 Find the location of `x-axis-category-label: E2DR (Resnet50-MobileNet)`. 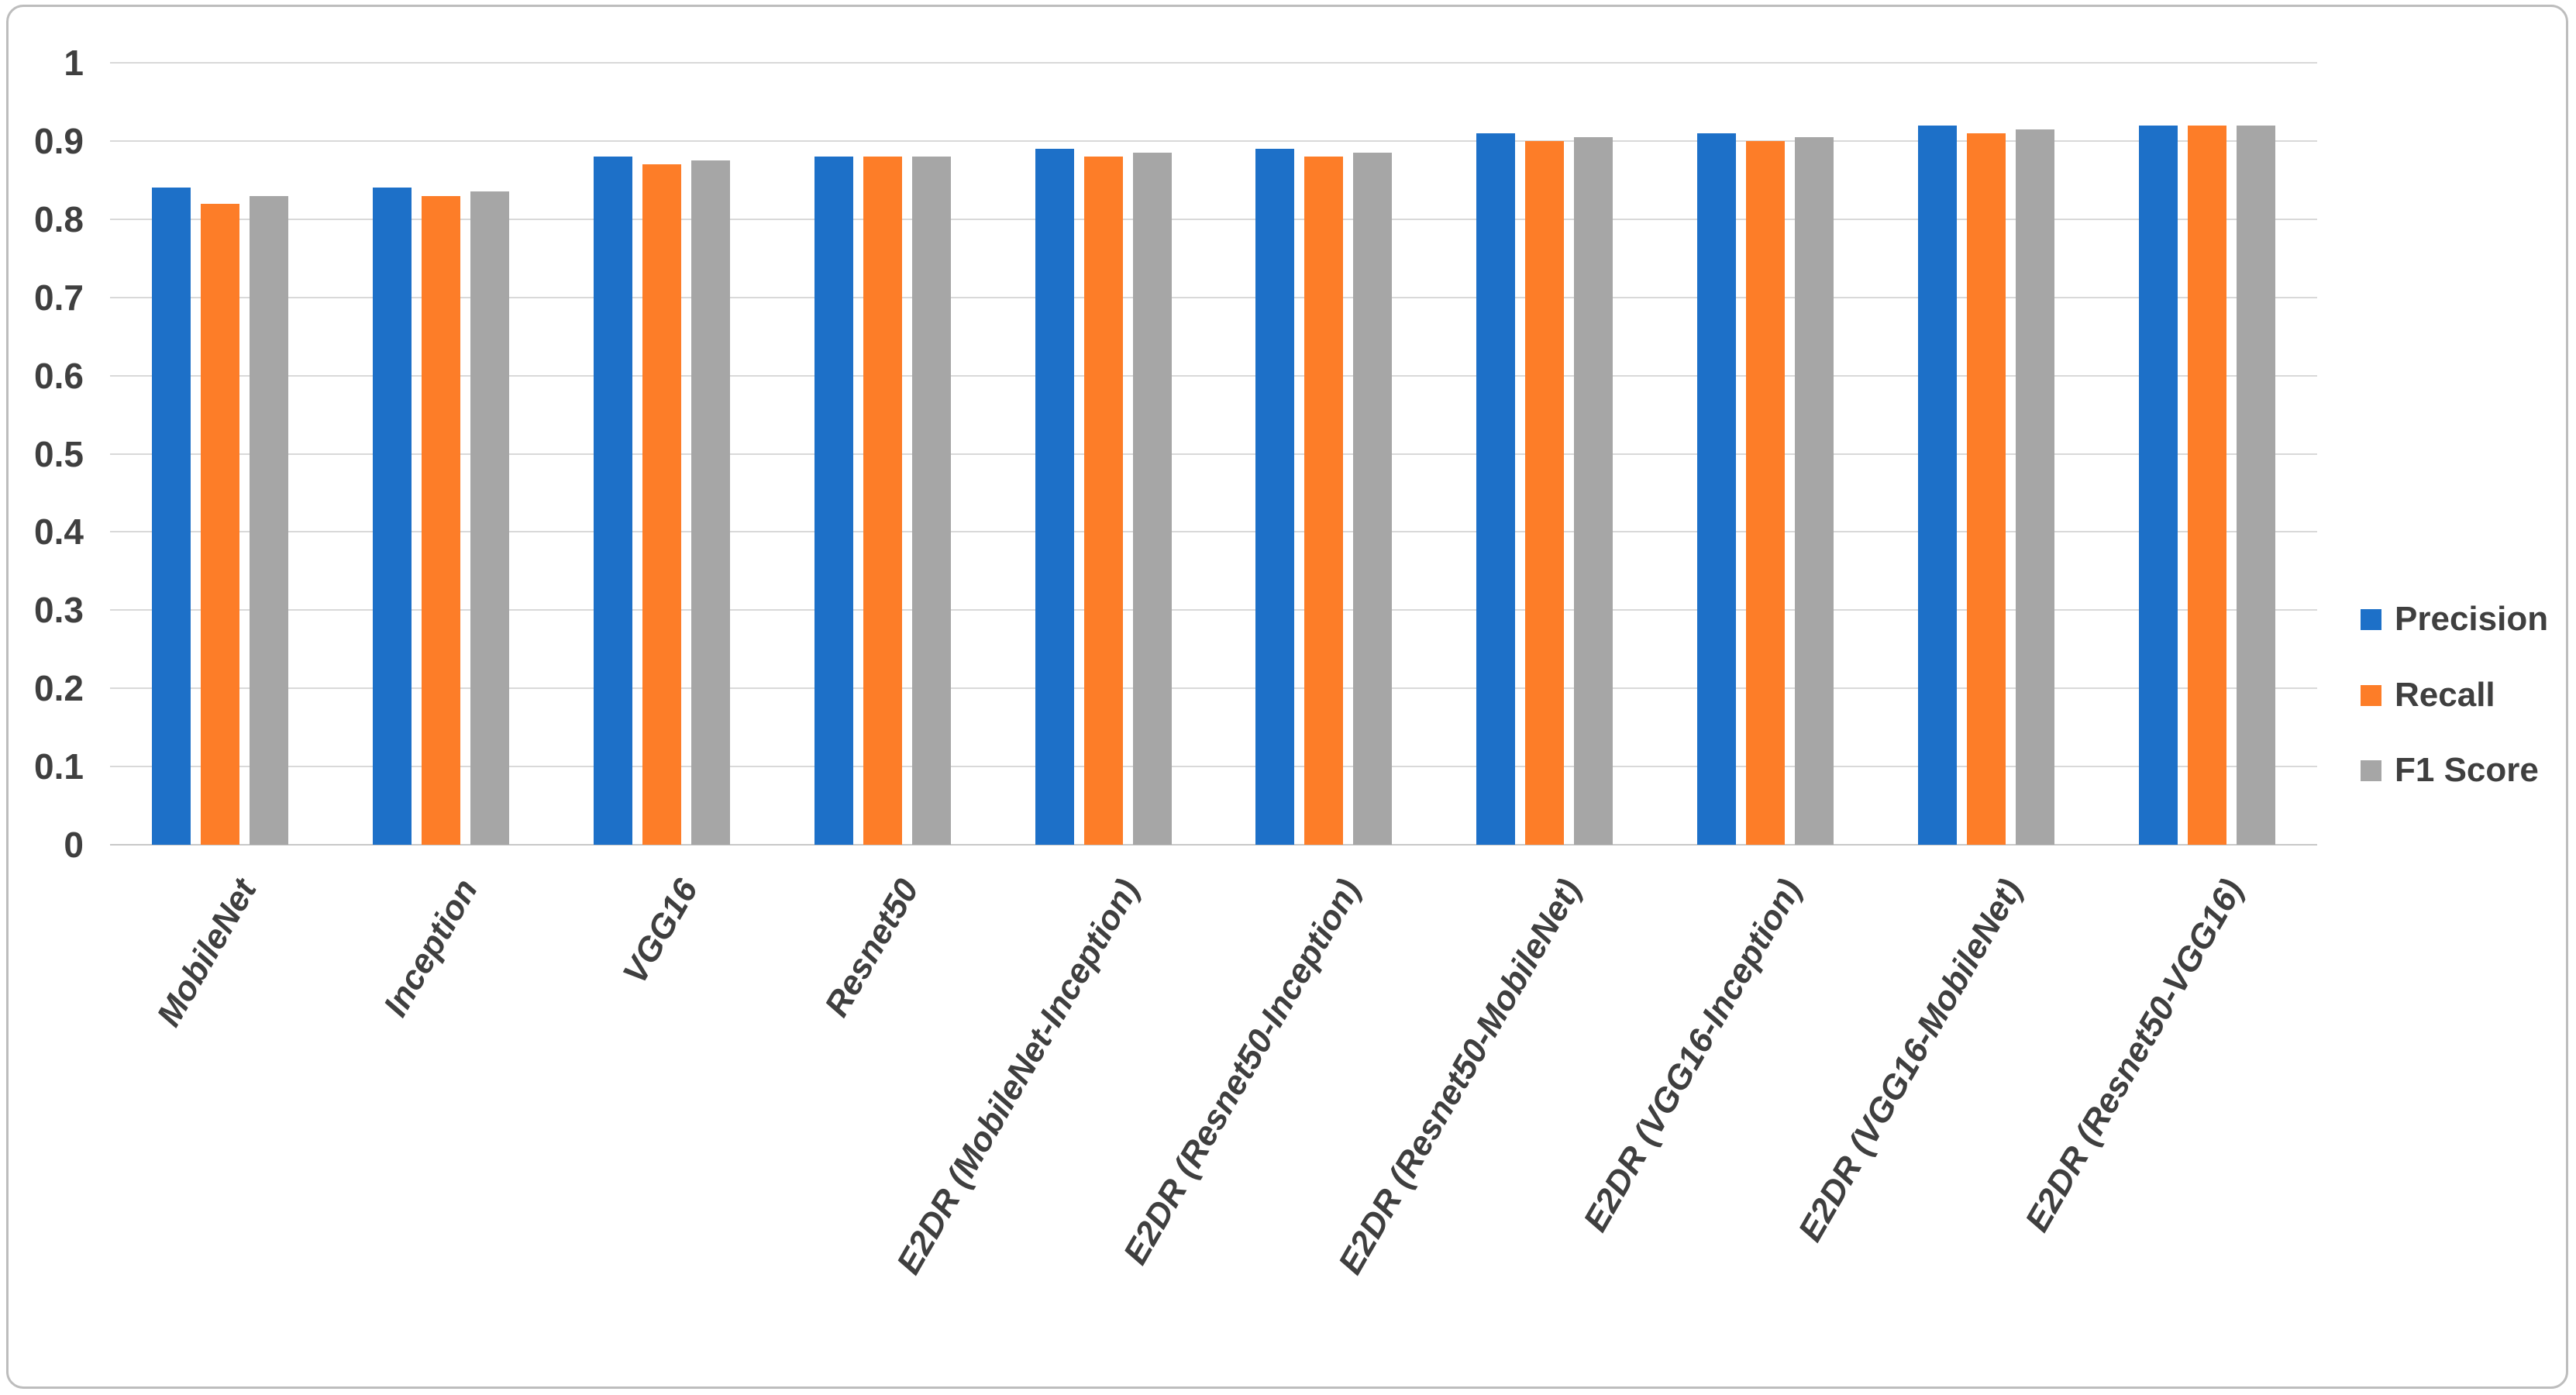

x-axis-category-label: E2DR (Resnet50-MobileNet) is located at coordinates (1460, 1077).